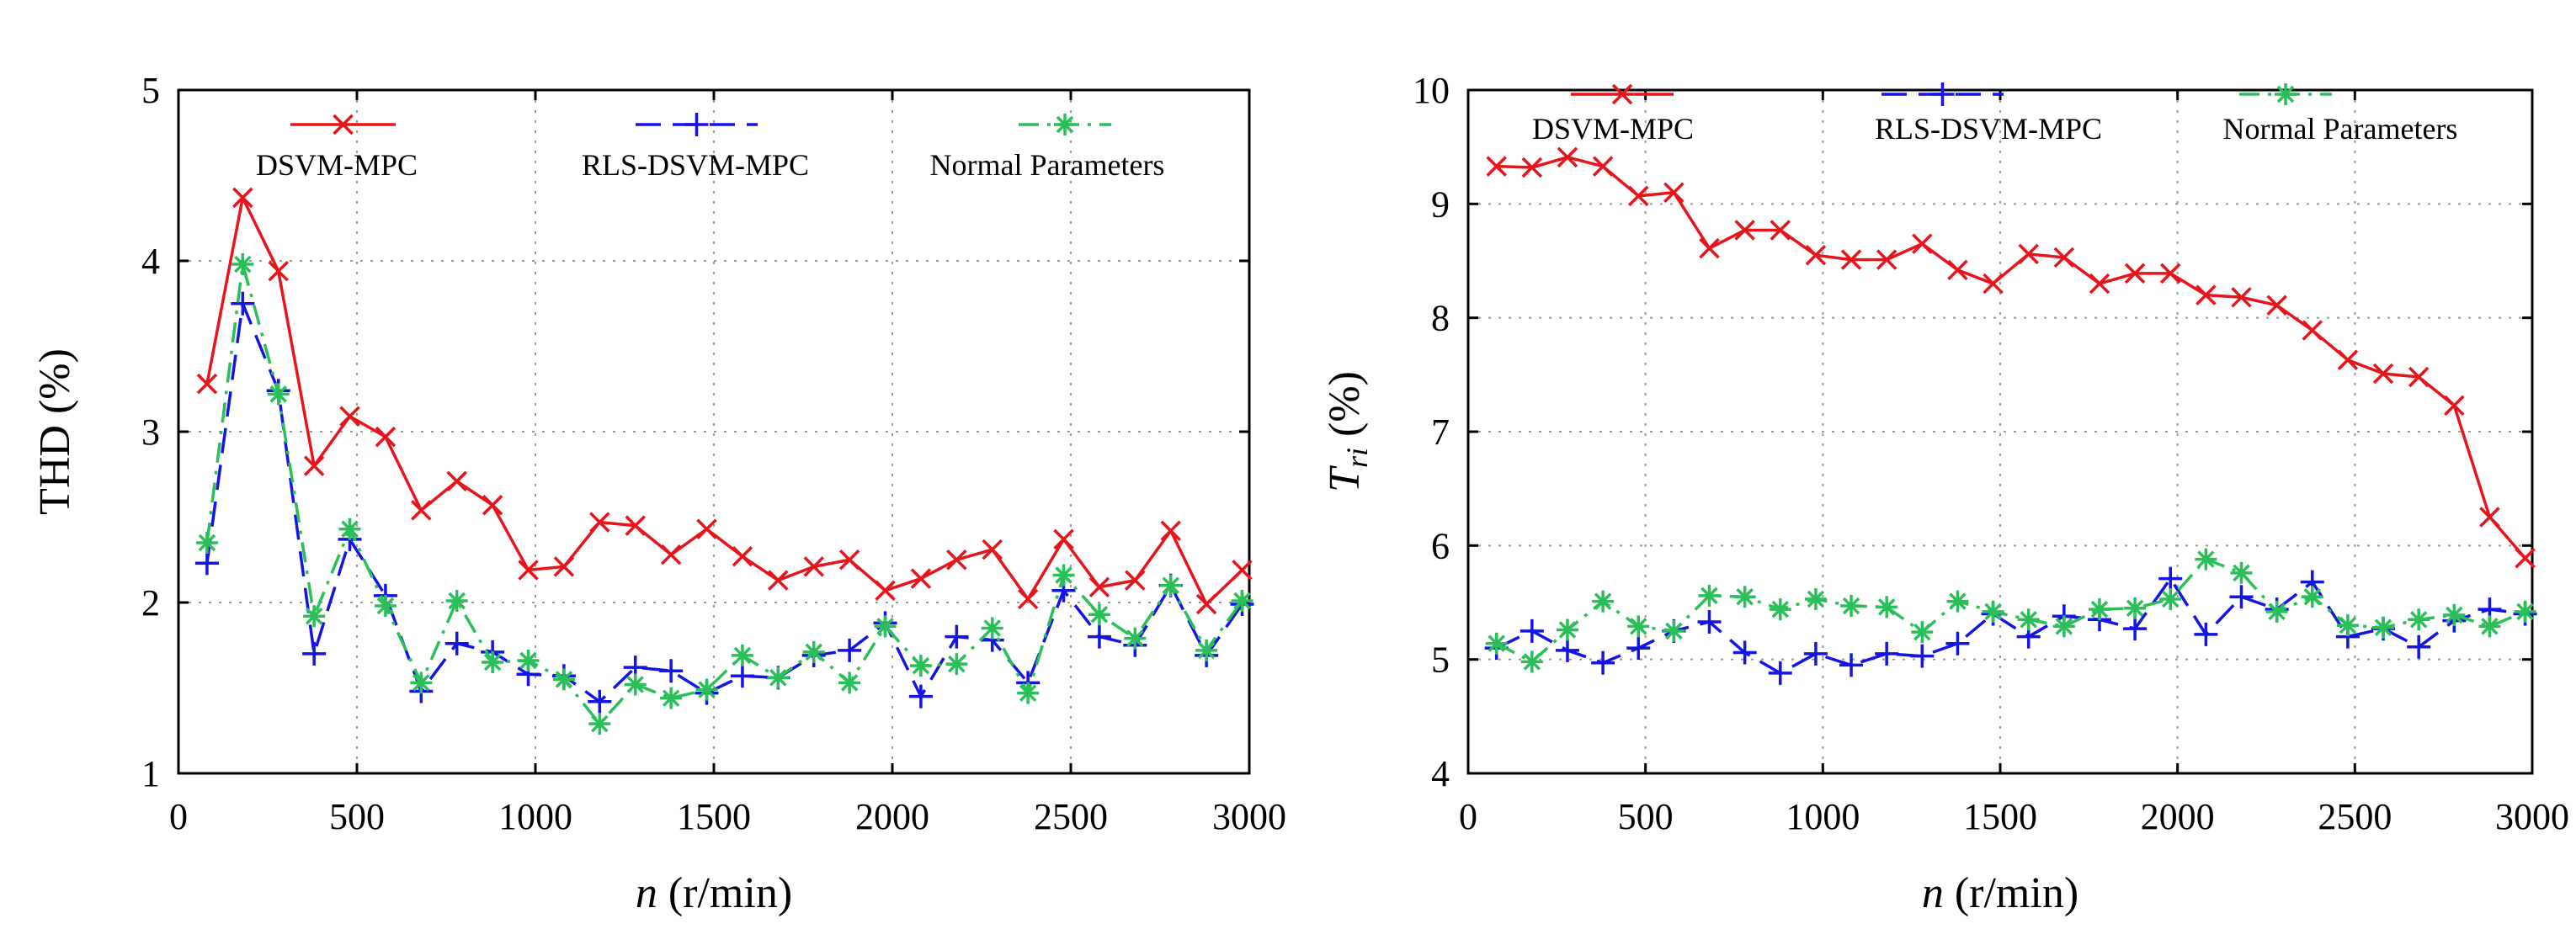  What do you see at coordinates (1989, 114) in the screenshot?
I see `tri-legend-item-rls-dsvm-mpc: RLS-DSVM-MPC` at bounding box center [1989, 114].